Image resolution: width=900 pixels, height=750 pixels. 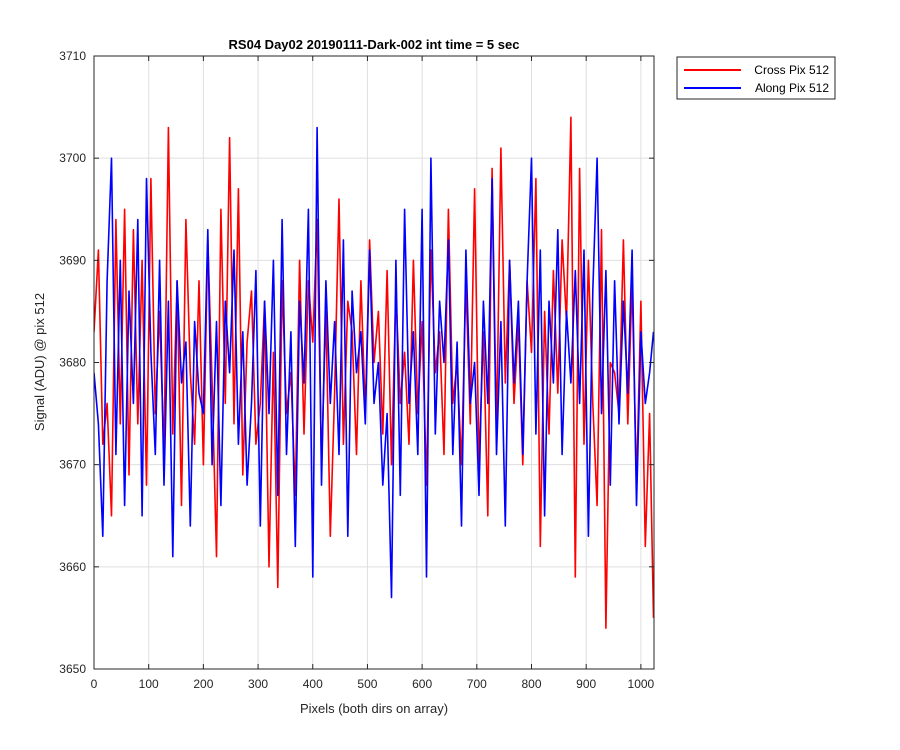 What do you see at coordinates (374, 708) in the screenshot?
I see `x-axis-label: Pixels (both dirs on array)` at bounding box center [374, 708].